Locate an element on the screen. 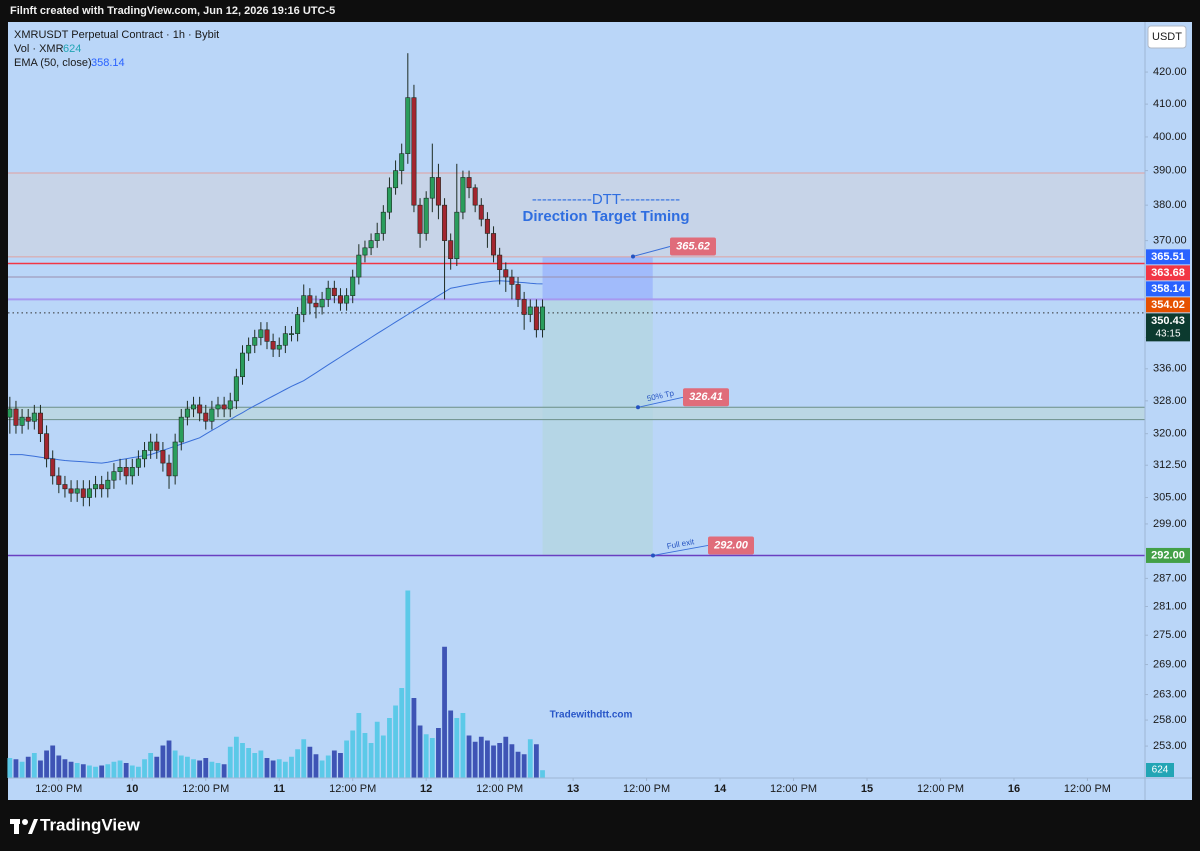  volume-tag is located at coordinates (1160, 770).